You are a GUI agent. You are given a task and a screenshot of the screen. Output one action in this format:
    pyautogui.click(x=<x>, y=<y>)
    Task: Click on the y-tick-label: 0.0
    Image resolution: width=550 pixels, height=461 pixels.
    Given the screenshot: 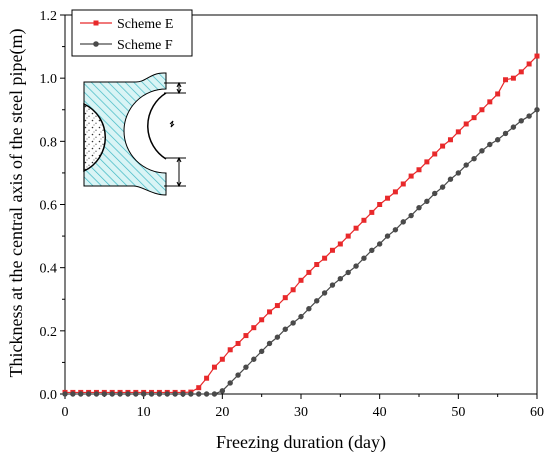 What is the action you would take?
    pyautogui.click(x=49, y=395)
    